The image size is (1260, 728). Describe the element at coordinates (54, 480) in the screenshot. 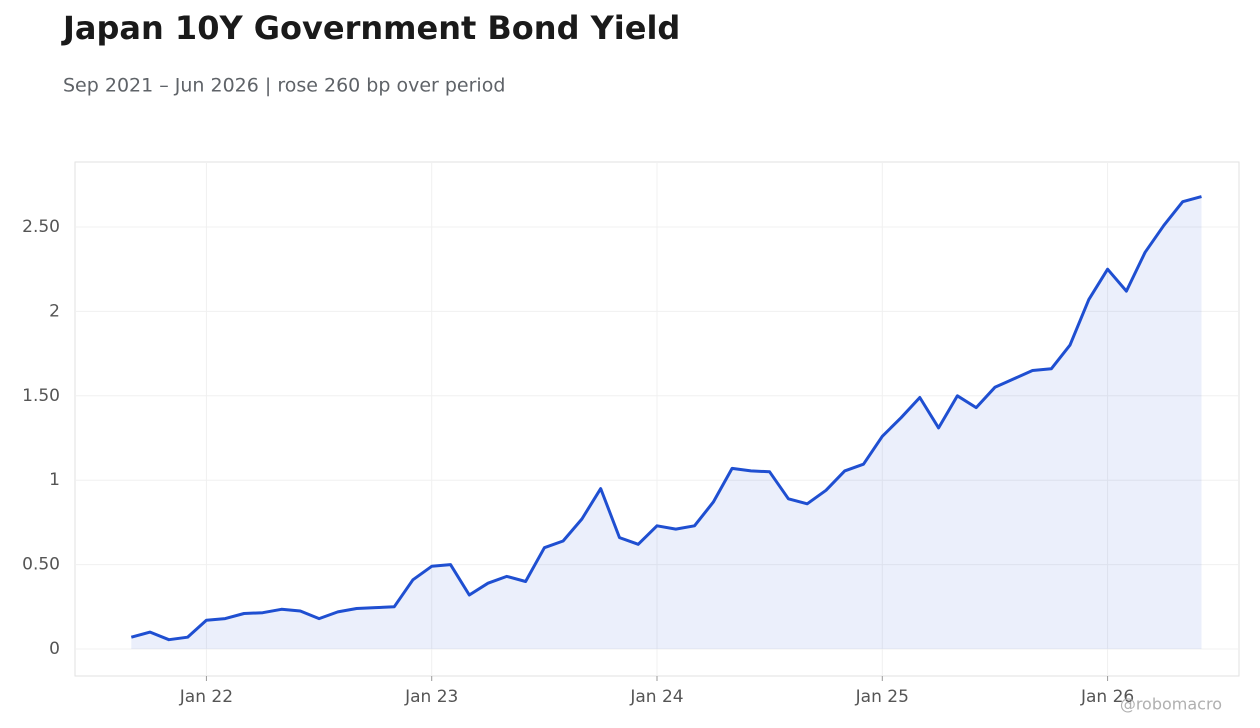

I see `y-tick-label: 1` at that location.